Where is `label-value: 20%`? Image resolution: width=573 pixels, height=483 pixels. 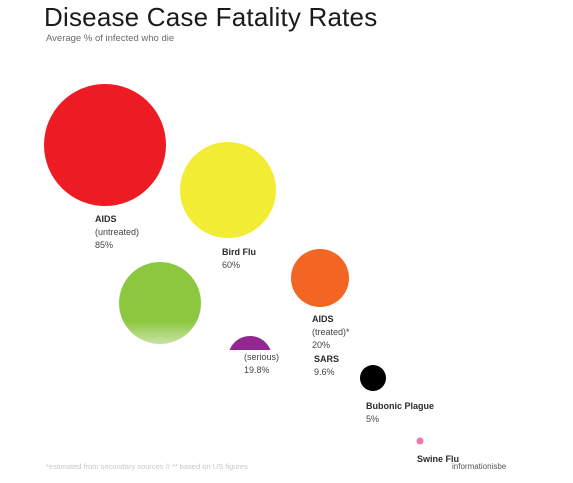
label-value: 20% is located at coordinates (321, 345).